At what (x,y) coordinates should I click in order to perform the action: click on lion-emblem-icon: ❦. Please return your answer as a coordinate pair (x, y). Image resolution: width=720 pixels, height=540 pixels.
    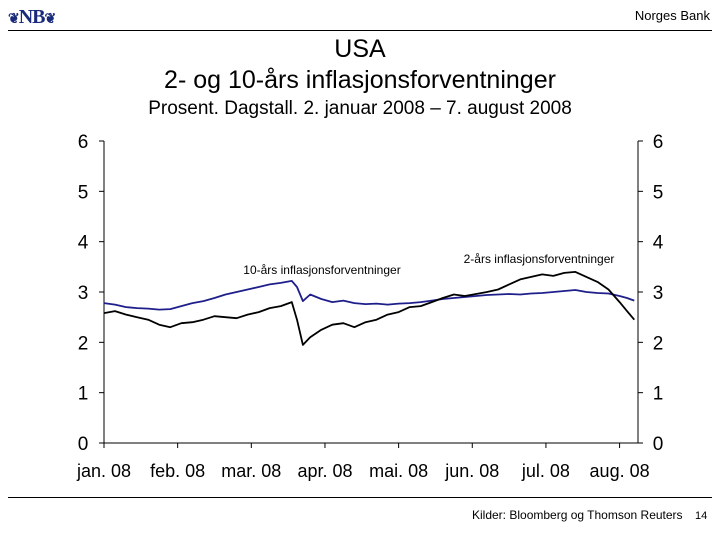
    Looking at the image, I should click on (14, 19).